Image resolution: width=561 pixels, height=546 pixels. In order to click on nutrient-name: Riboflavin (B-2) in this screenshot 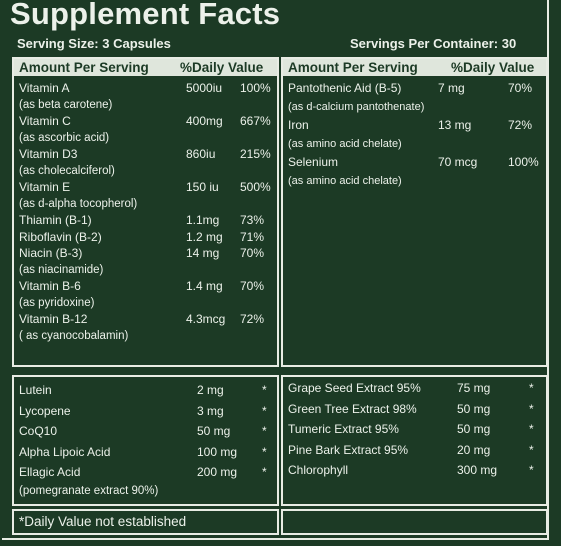, I will do `click(60, 236)`.